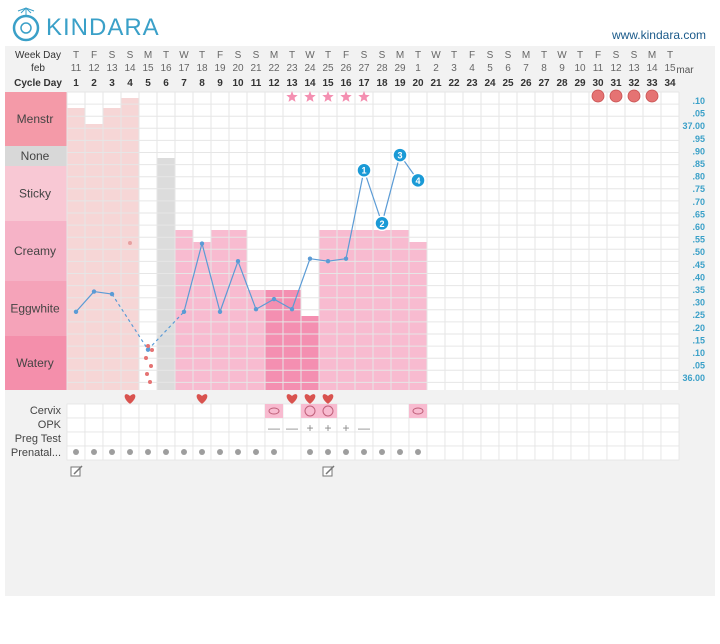 The width and height of the screenshot is (720, 644). I want to click on temp-marker: 2, so click(382, 223).